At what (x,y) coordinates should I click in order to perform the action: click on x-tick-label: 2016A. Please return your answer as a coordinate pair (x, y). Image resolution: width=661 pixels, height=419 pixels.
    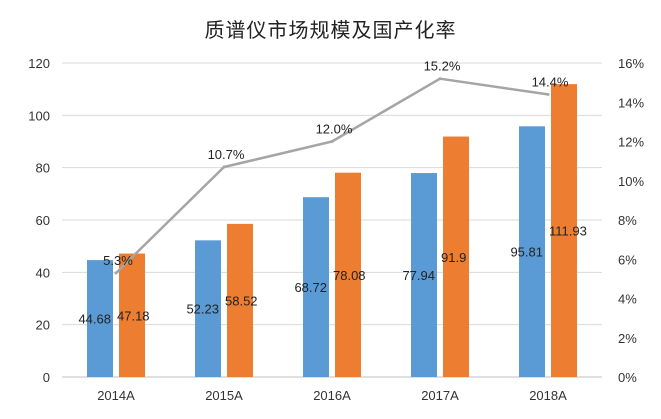
    Looking at the image, I should click on (332, 395).